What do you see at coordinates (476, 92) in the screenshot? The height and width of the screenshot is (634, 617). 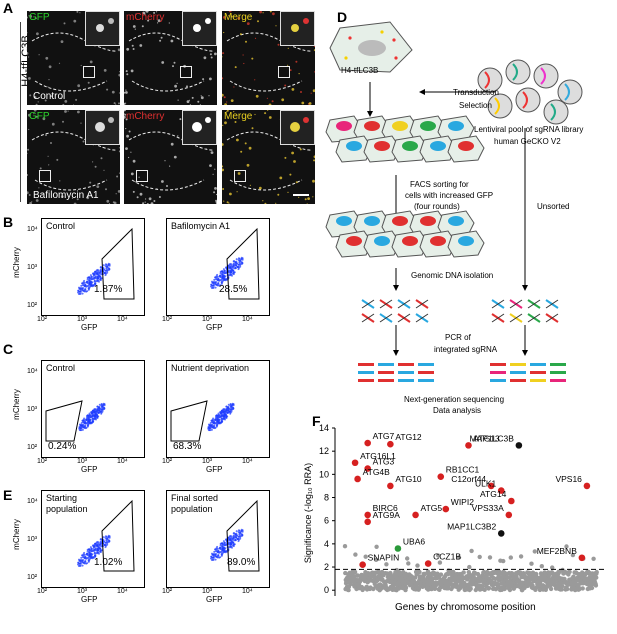 I see `d-transduction: Transduction` at bounding box center [476, 92].